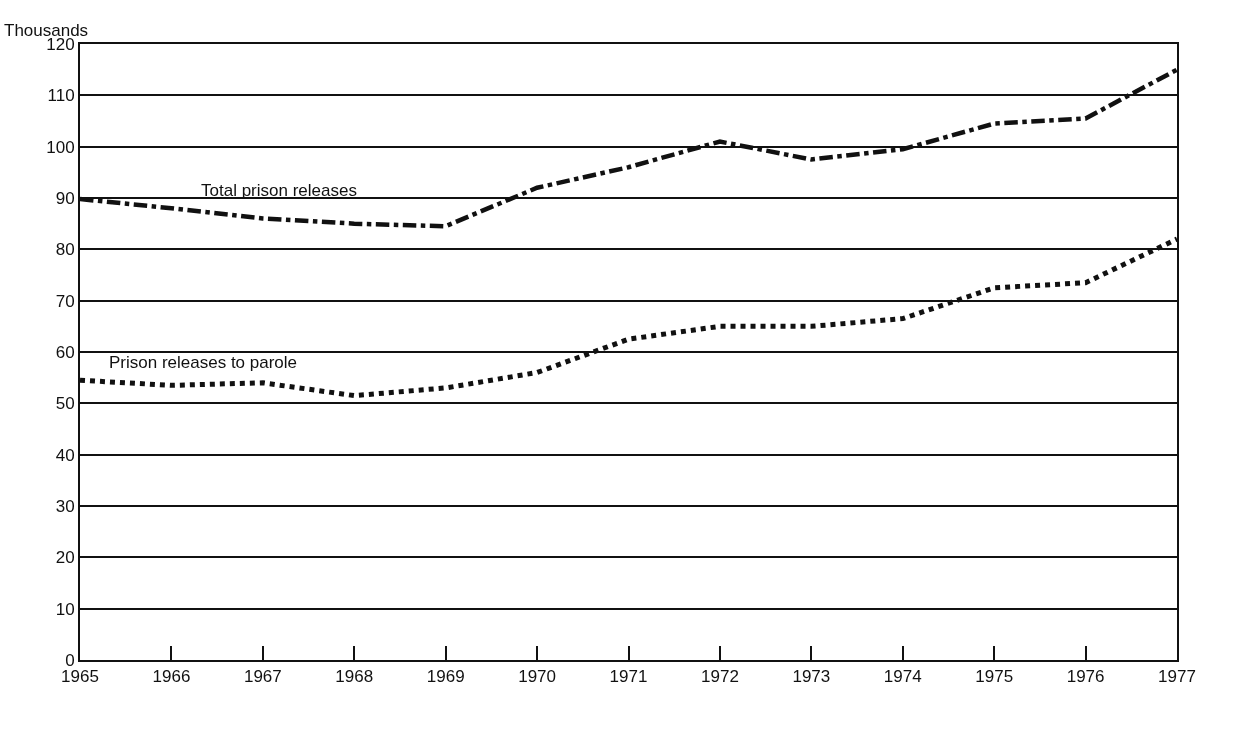 The height and width of the screenshot is (755, 1255). Describe the element at coordinates (80, 677) in the screenshot. I see `x-tick-label: 1965` at that location.